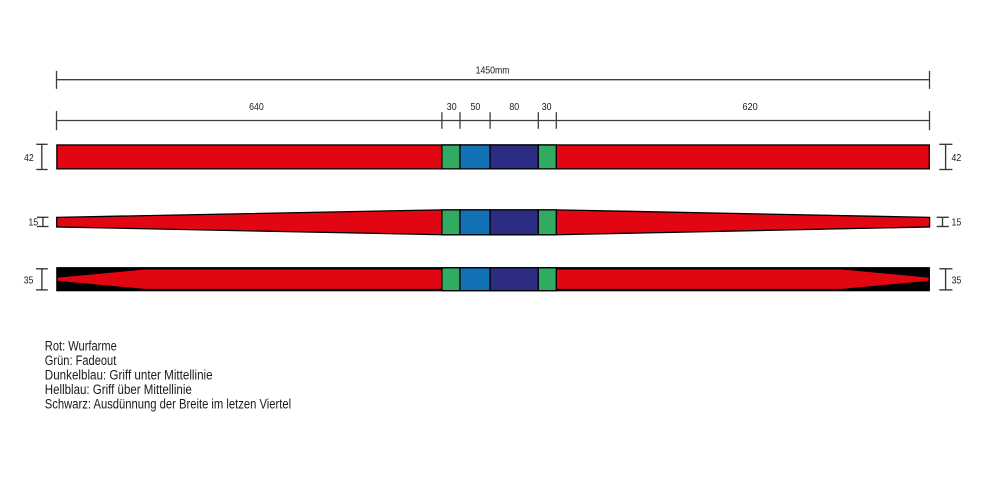  I want to click on svg-text: 1450mm, so click(493, 70).